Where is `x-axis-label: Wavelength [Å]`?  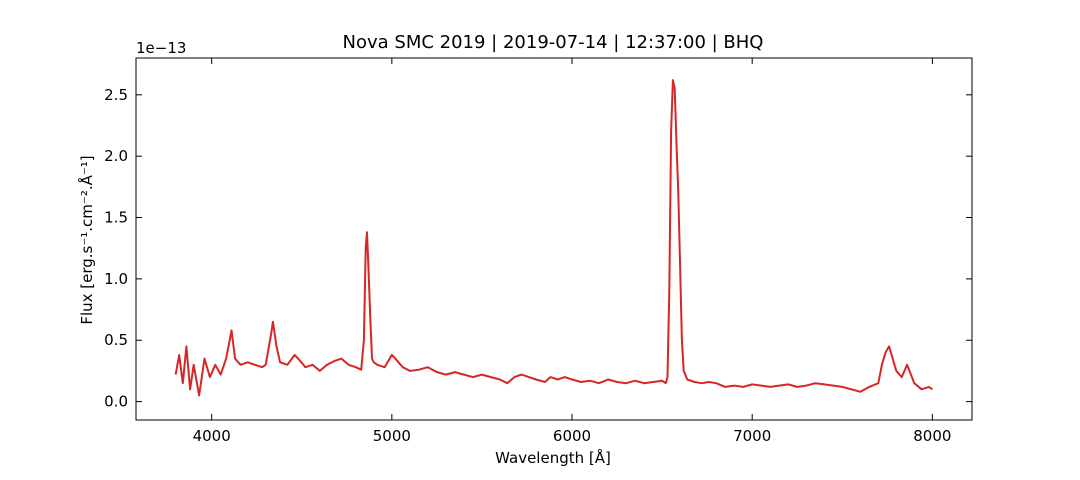 x-axis-label: Wavelength [Å] is located at coordinates (553, 457).